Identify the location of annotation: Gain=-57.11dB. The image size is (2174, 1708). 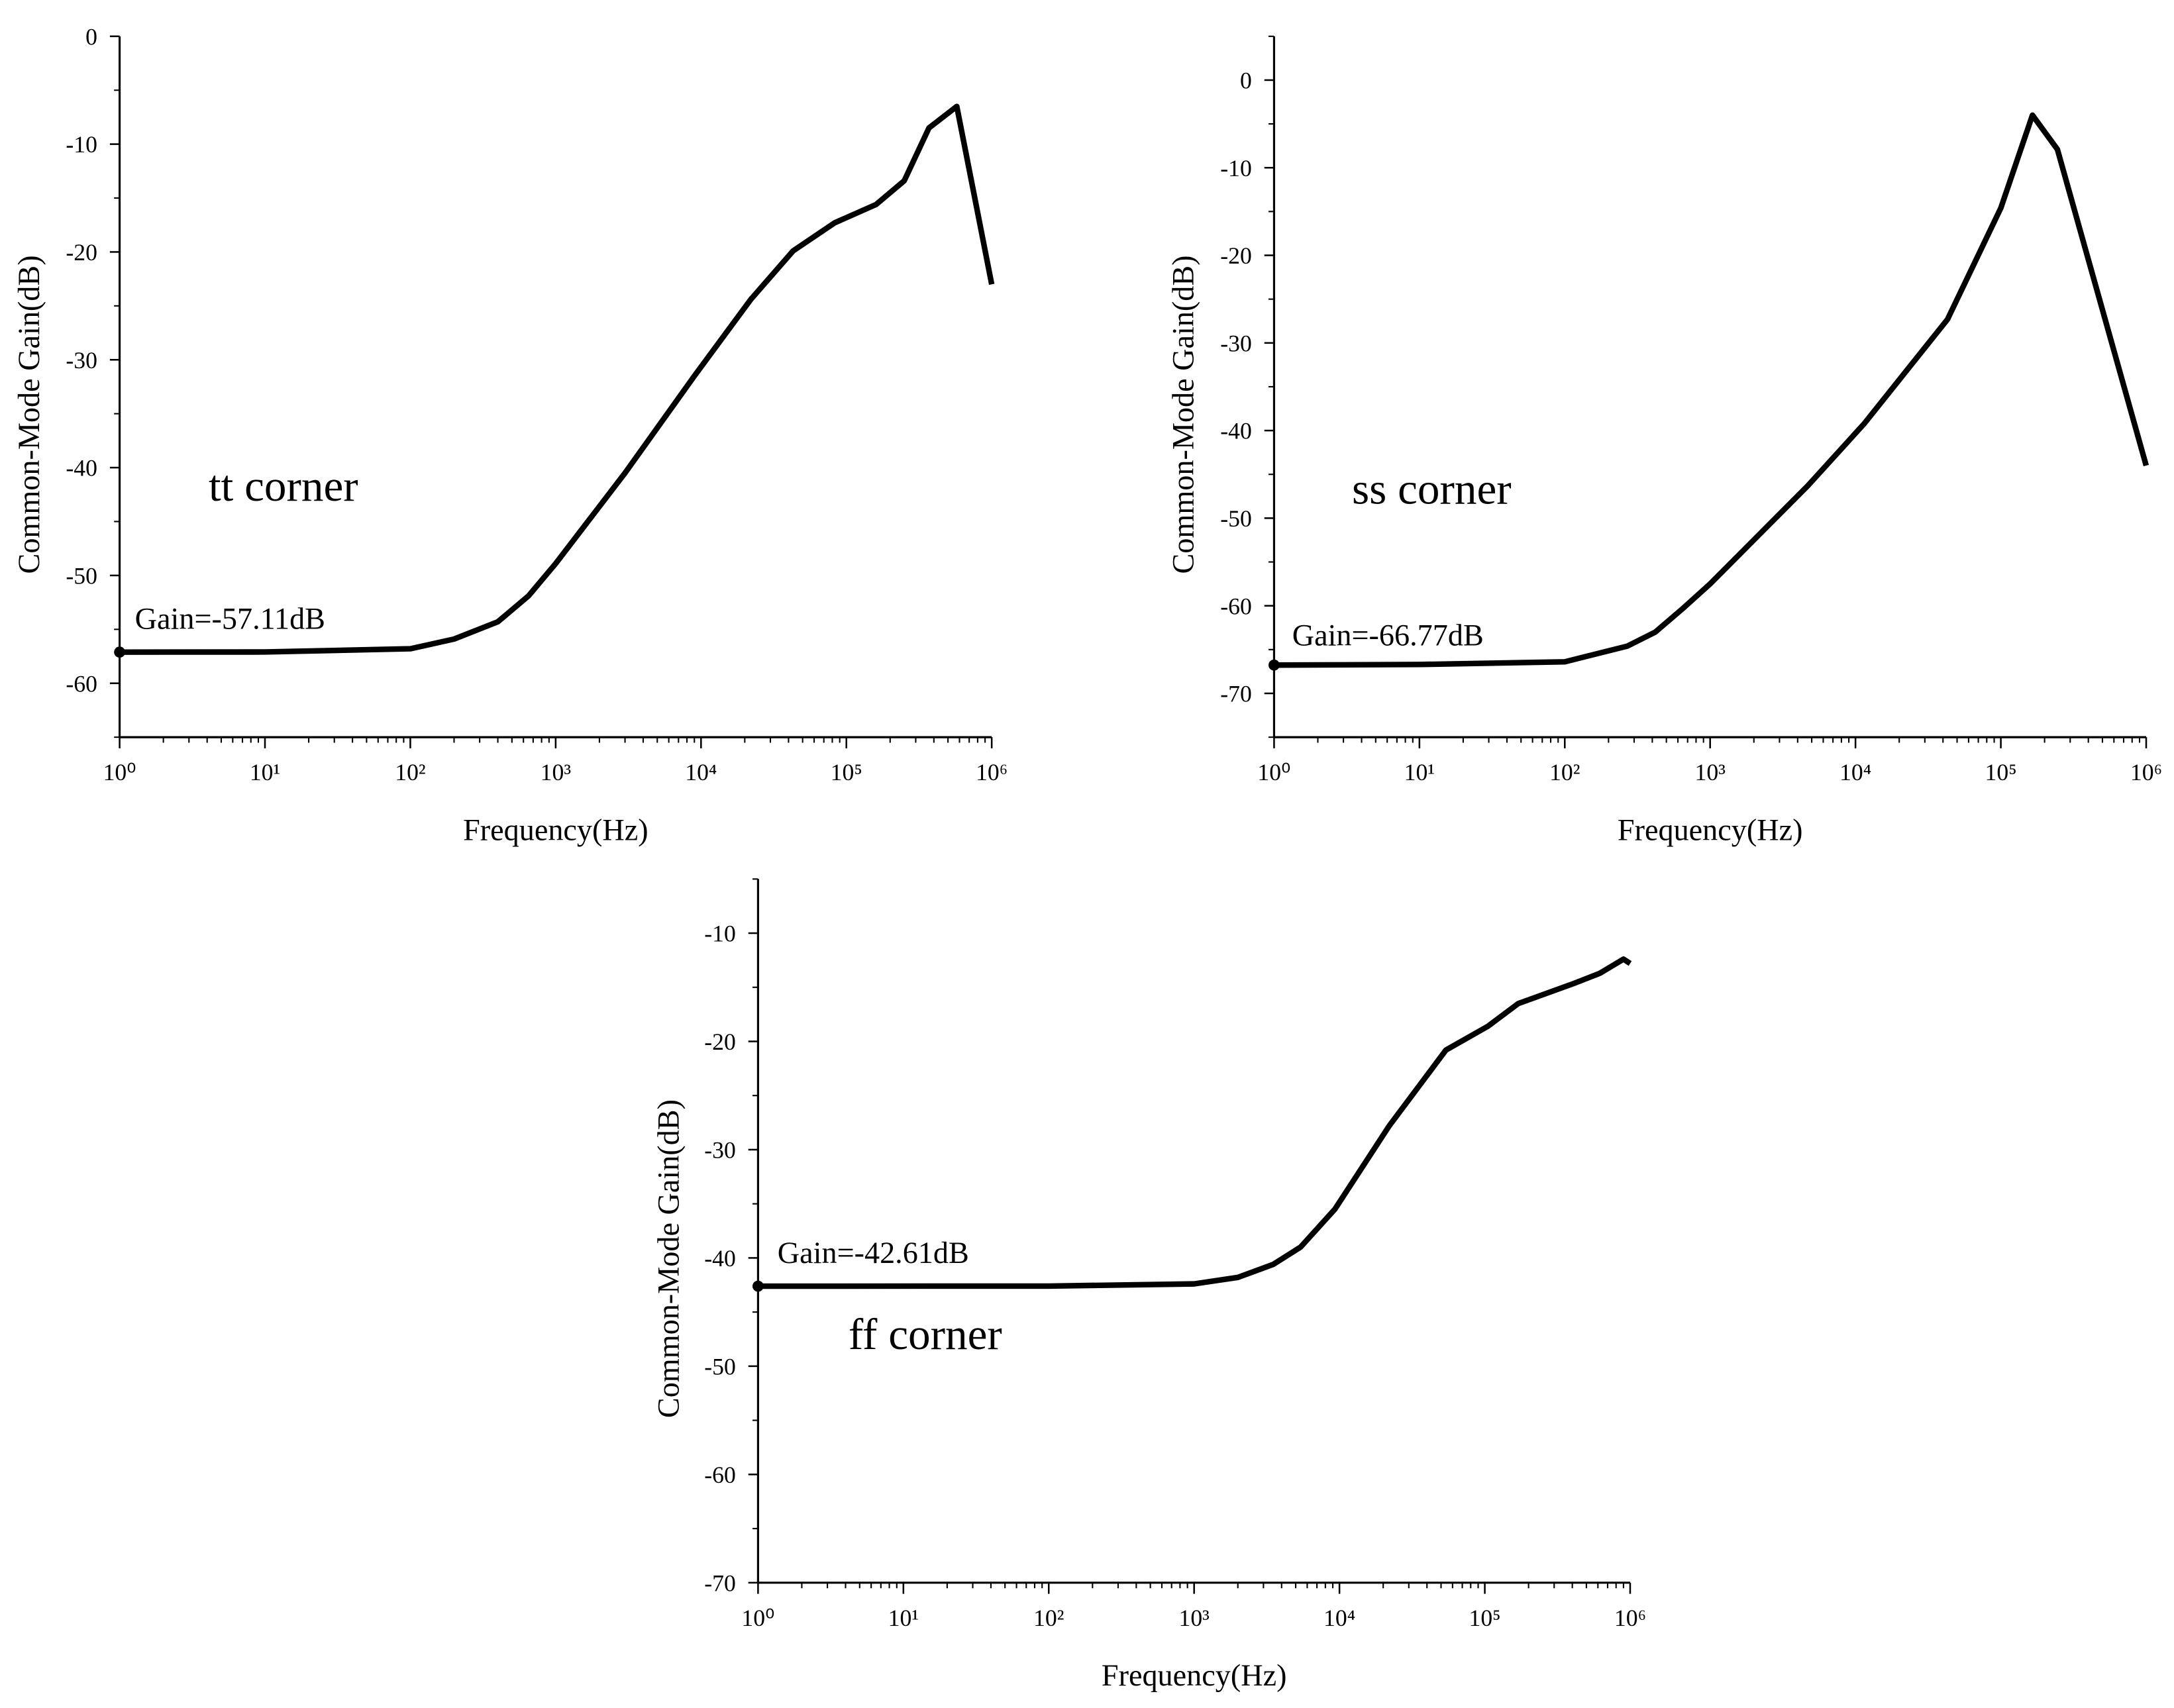
(230, 618).